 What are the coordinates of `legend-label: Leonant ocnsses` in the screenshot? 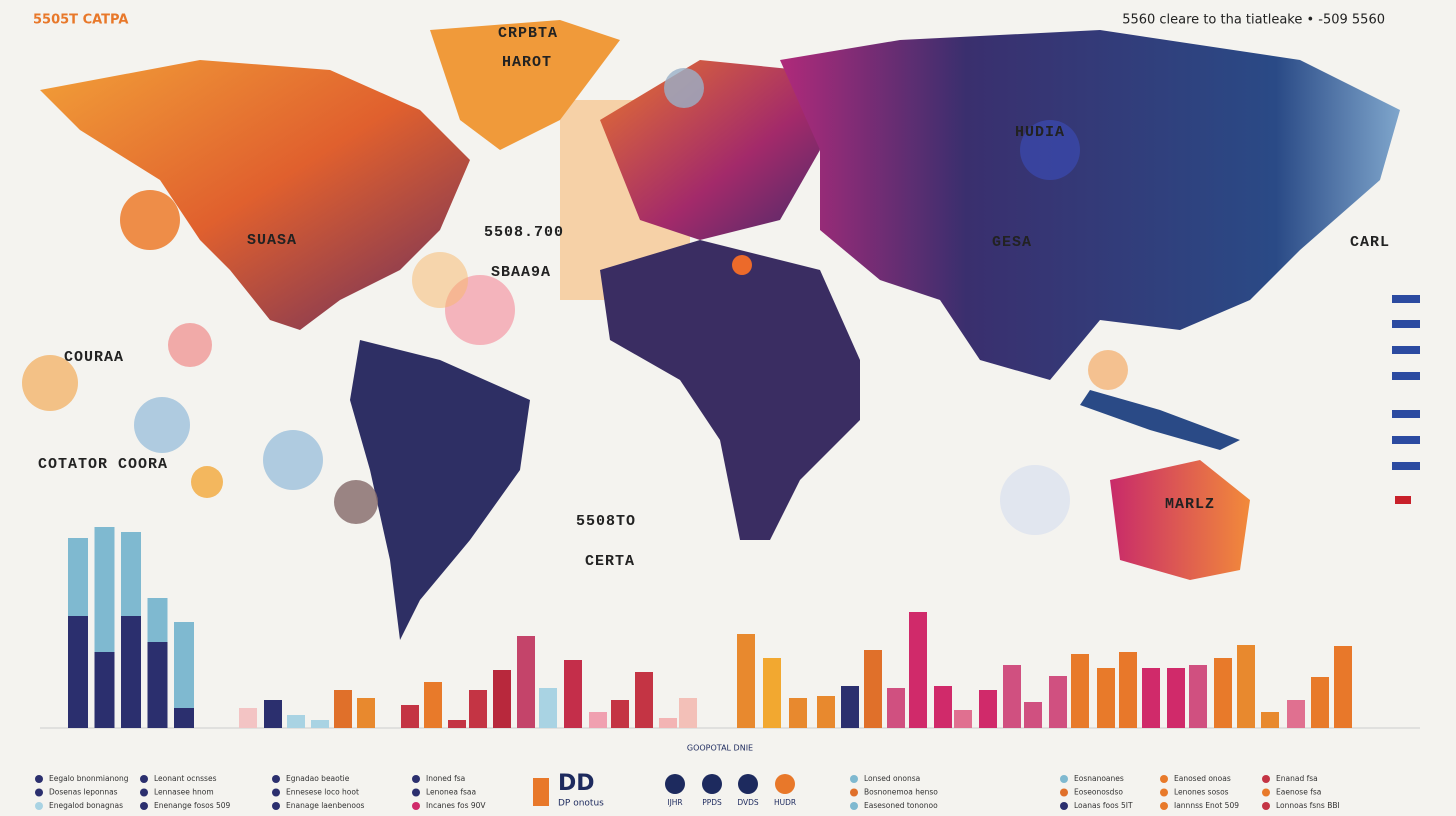 It's located at (185, 778).